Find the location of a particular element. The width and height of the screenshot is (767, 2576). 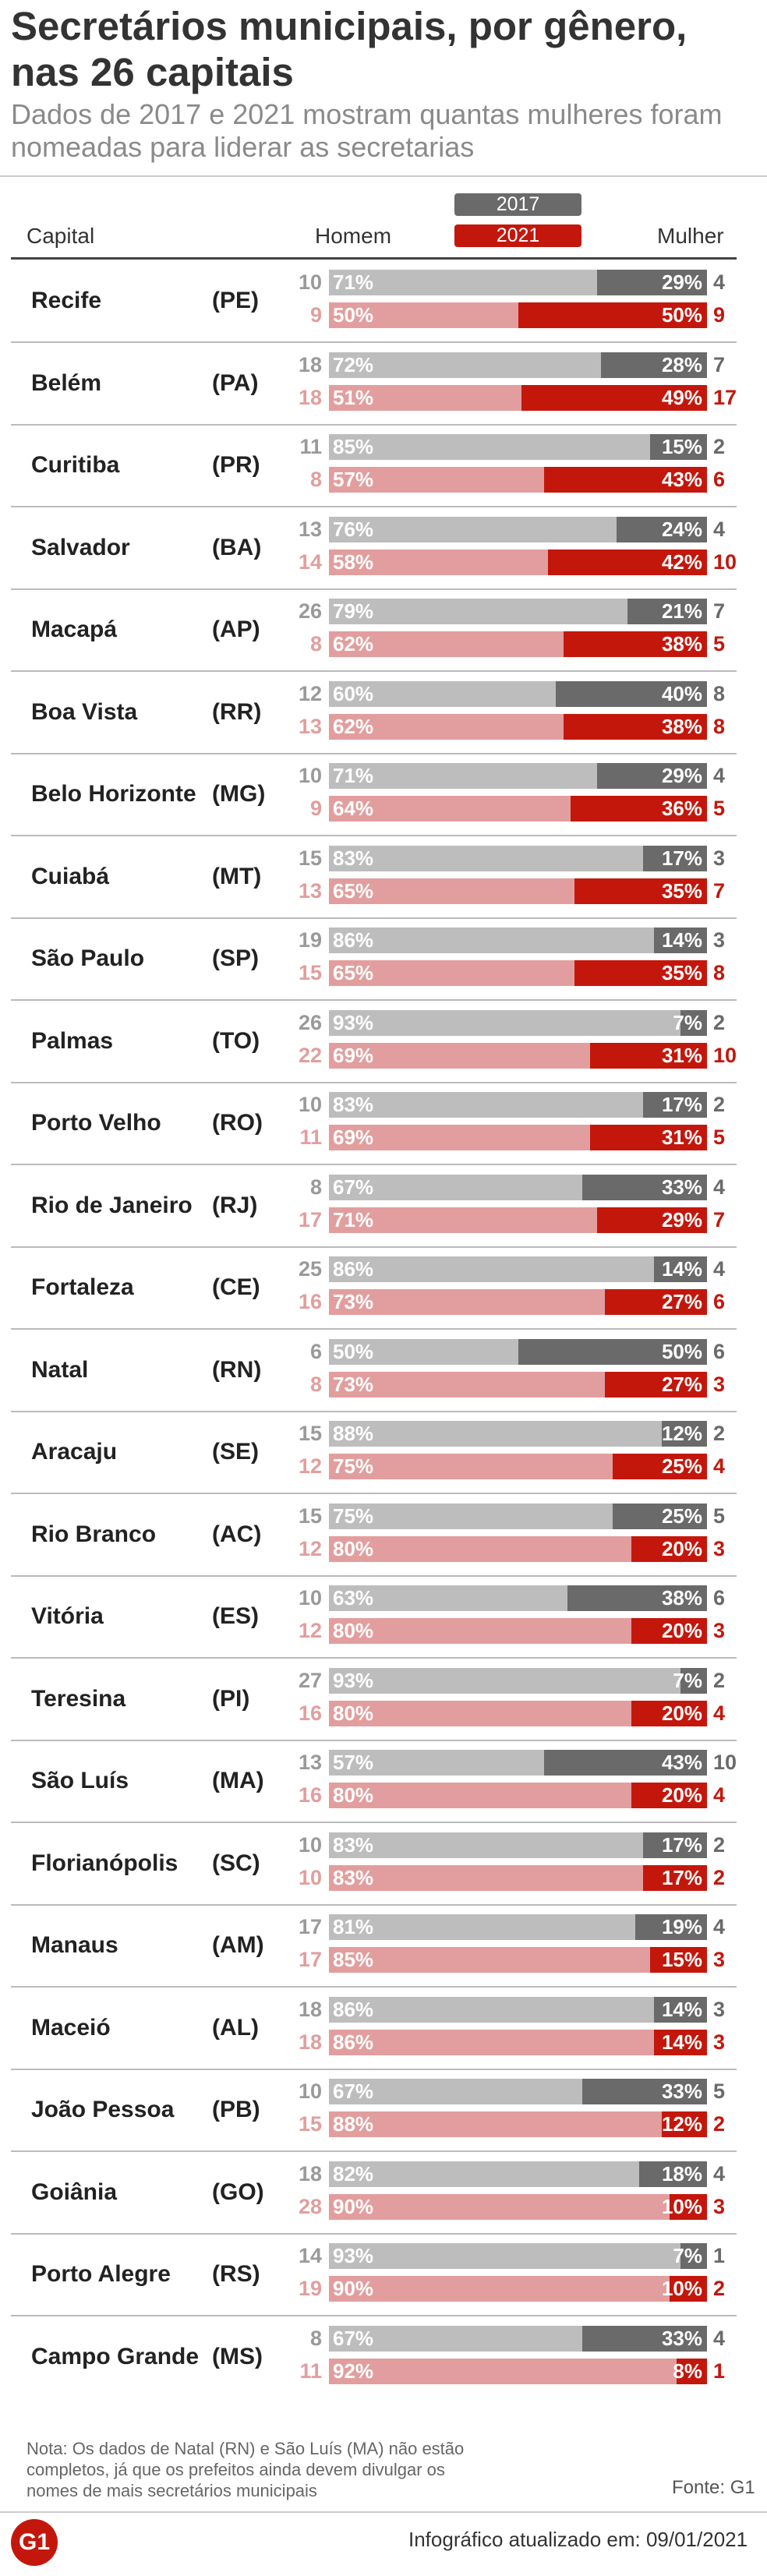

count-men-2021: 17 is located at coordinates (311, 1959).